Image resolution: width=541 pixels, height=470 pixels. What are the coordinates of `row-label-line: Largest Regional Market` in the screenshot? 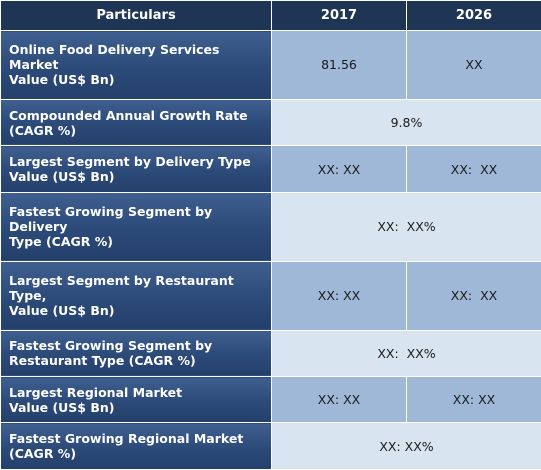 It's located at (96, 392).